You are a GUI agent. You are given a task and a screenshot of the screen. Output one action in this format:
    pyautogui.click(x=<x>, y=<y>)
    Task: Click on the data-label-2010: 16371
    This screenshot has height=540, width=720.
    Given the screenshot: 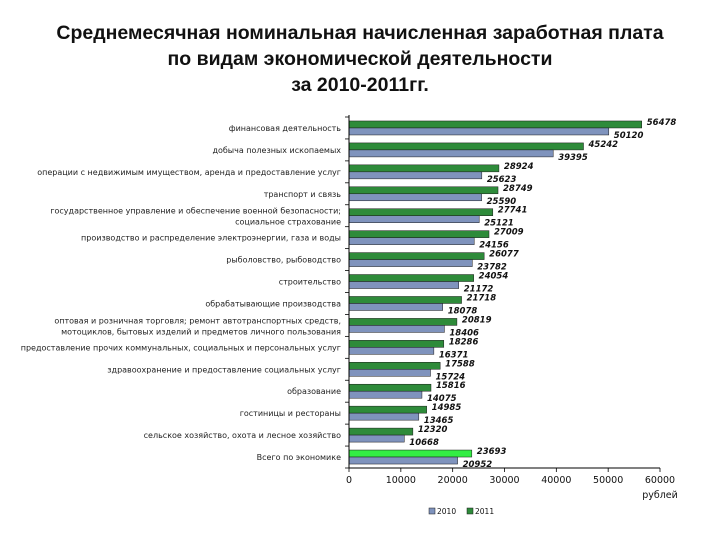 What is the action you would take?
    pyautogui.click(x=454, y=355)
    